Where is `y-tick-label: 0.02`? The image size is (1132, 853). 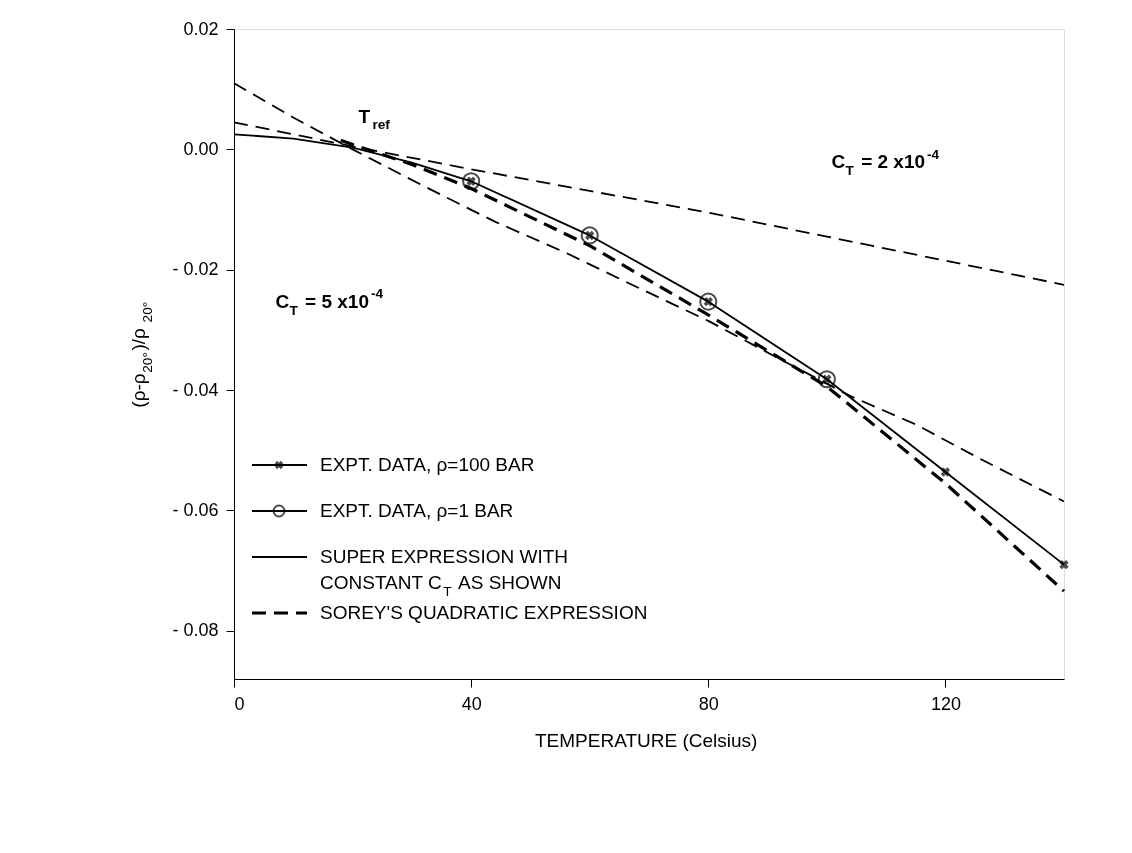
y-tick-label: 0.02 is located at coordinates (201, 28).